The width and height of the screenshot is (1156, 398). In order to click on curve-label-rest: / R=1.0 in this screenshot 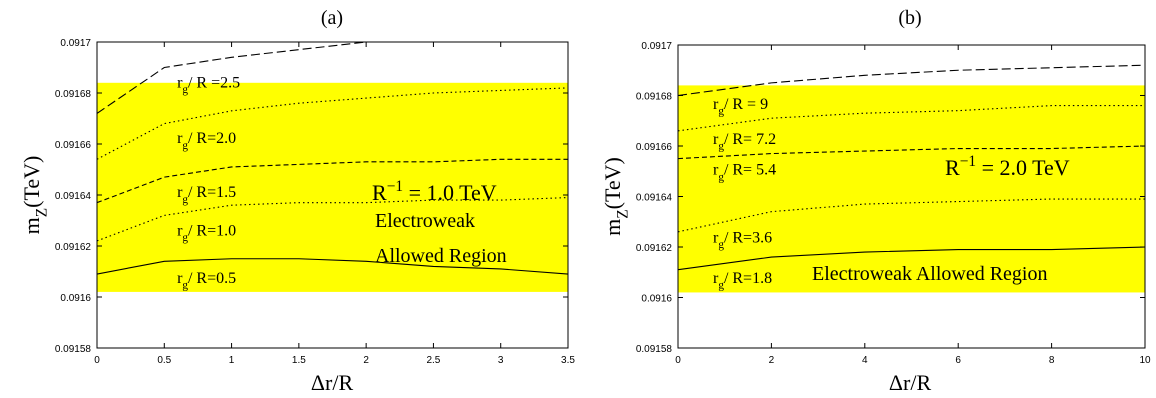, I will do `click(212, 230)`.